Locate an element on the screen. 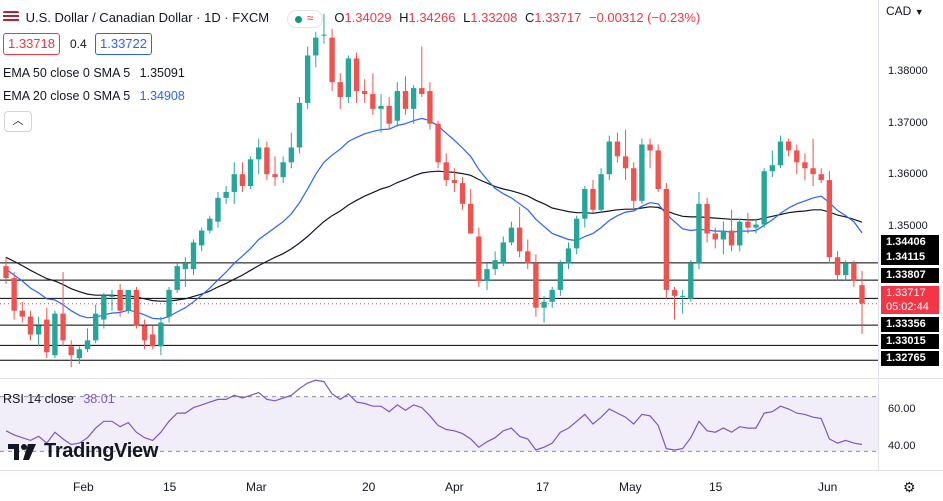  ohlc-high: H1.34266 is located at coordinates (427, 18).